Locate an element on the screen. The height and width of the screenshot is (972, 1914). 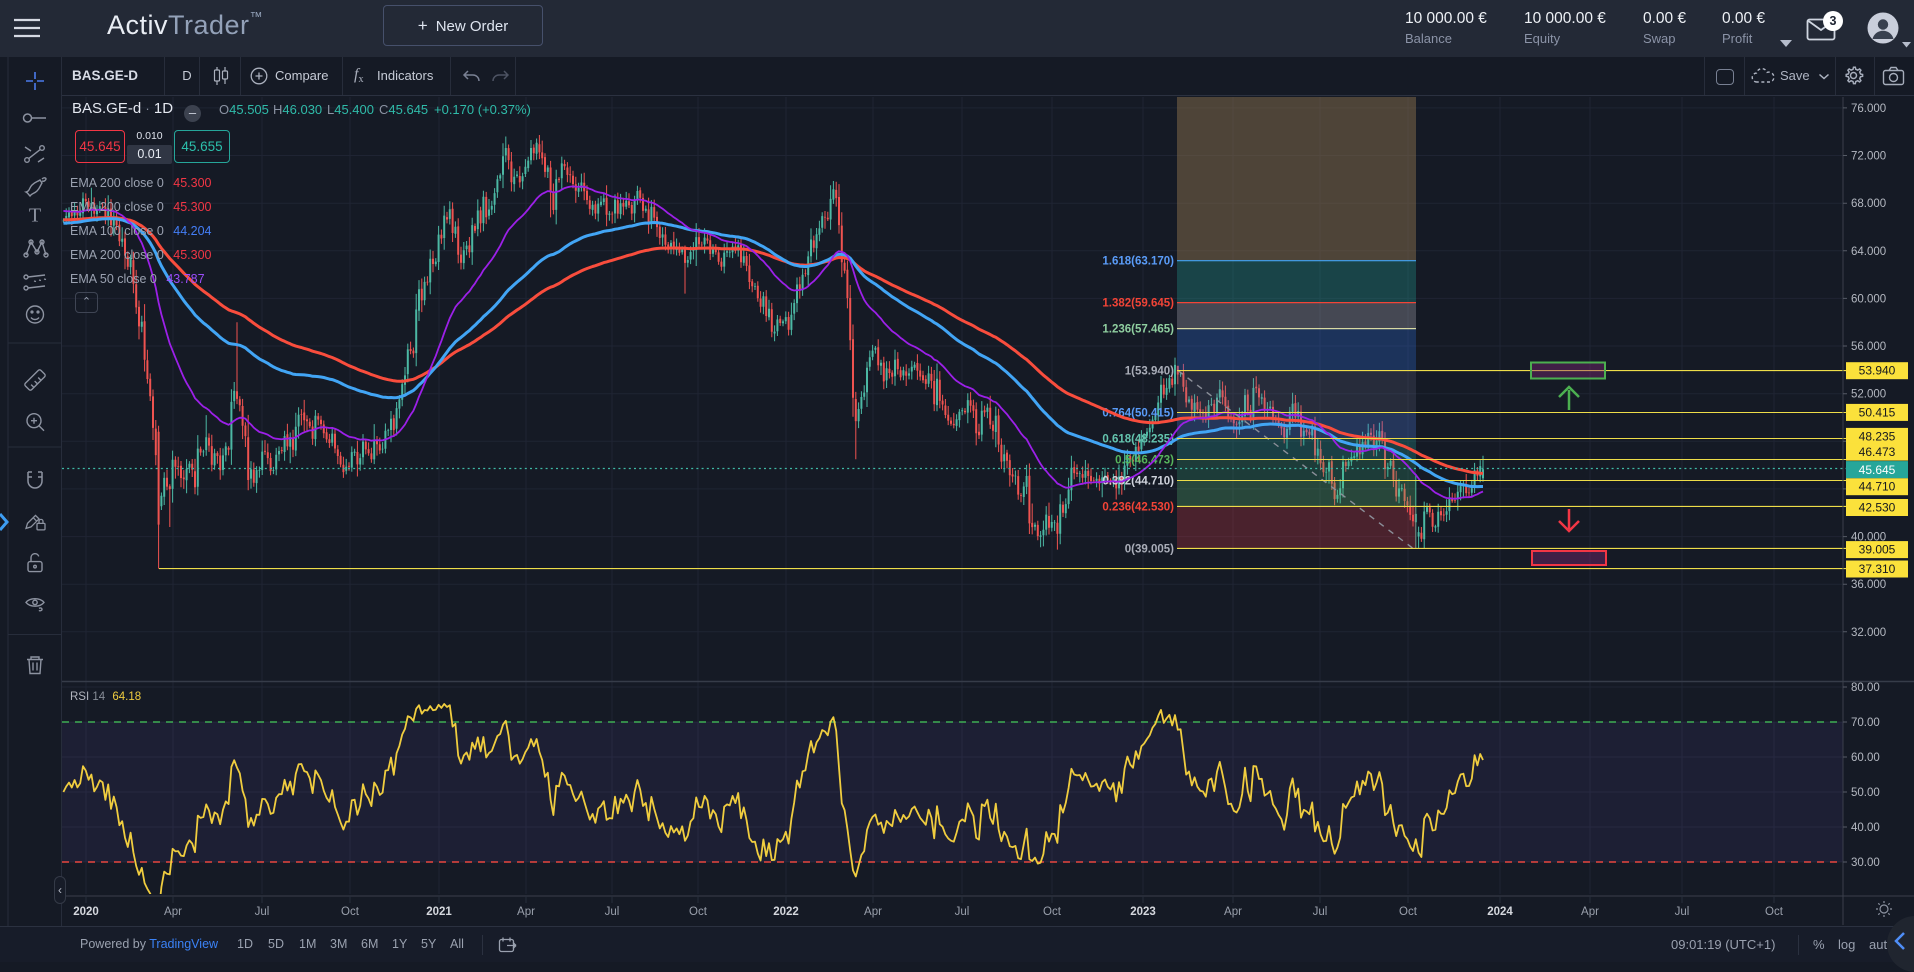
svg-text: 2022 is located at coordinates (786, 912).